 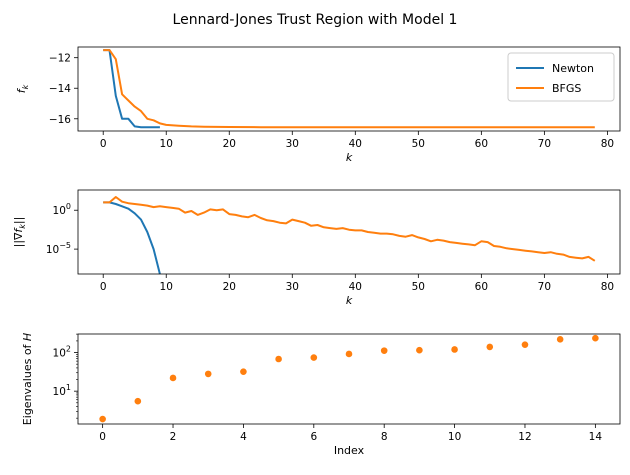 What do you see at coordinates (566, 88) in the screenshot?
I see `legend-label: BFGS` at bounding box center [566, 88].